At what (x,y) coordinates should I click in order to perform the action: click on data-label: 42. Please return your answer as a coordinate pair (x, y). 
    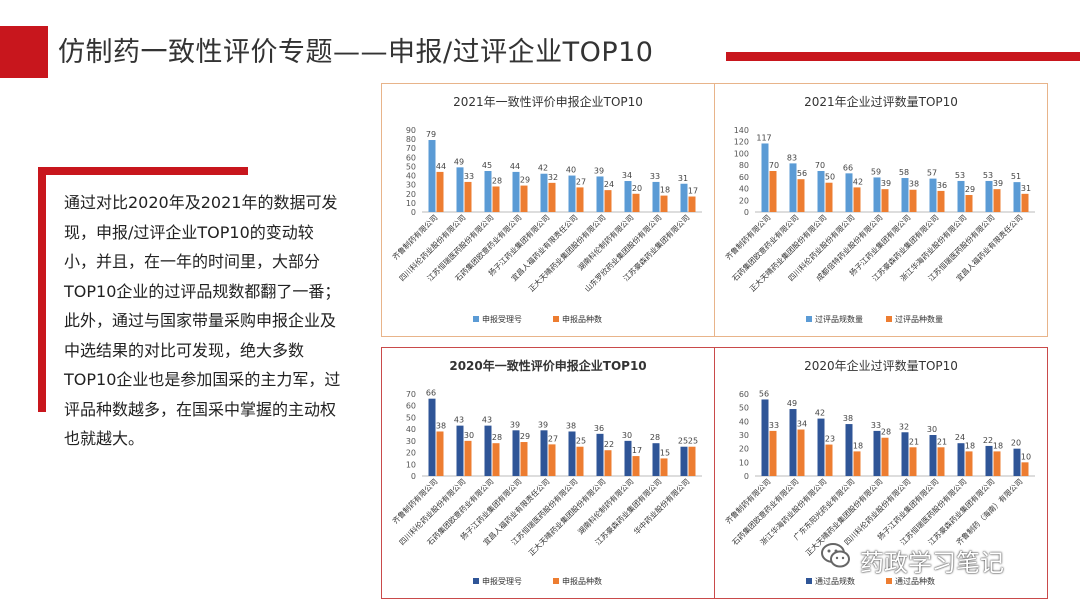
    Looking at the image, I should click on (858, 181).